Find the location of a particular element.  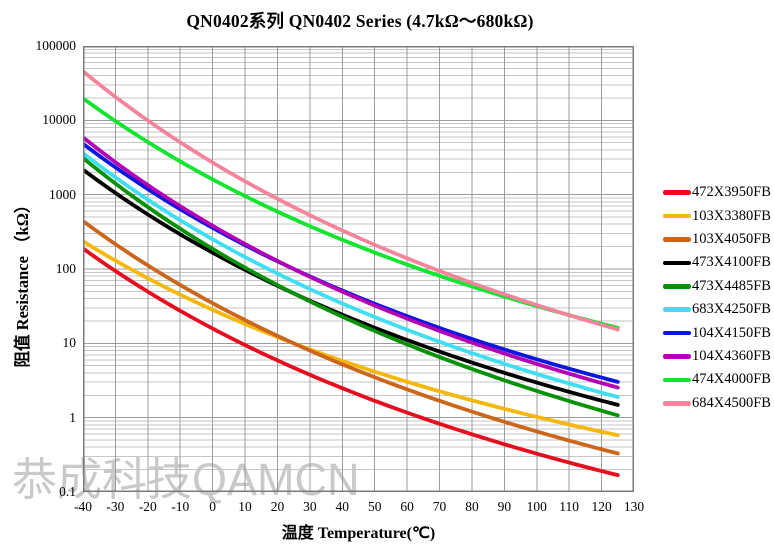

x-axis-tick-label: 80 is located at coordinates (472, 506).